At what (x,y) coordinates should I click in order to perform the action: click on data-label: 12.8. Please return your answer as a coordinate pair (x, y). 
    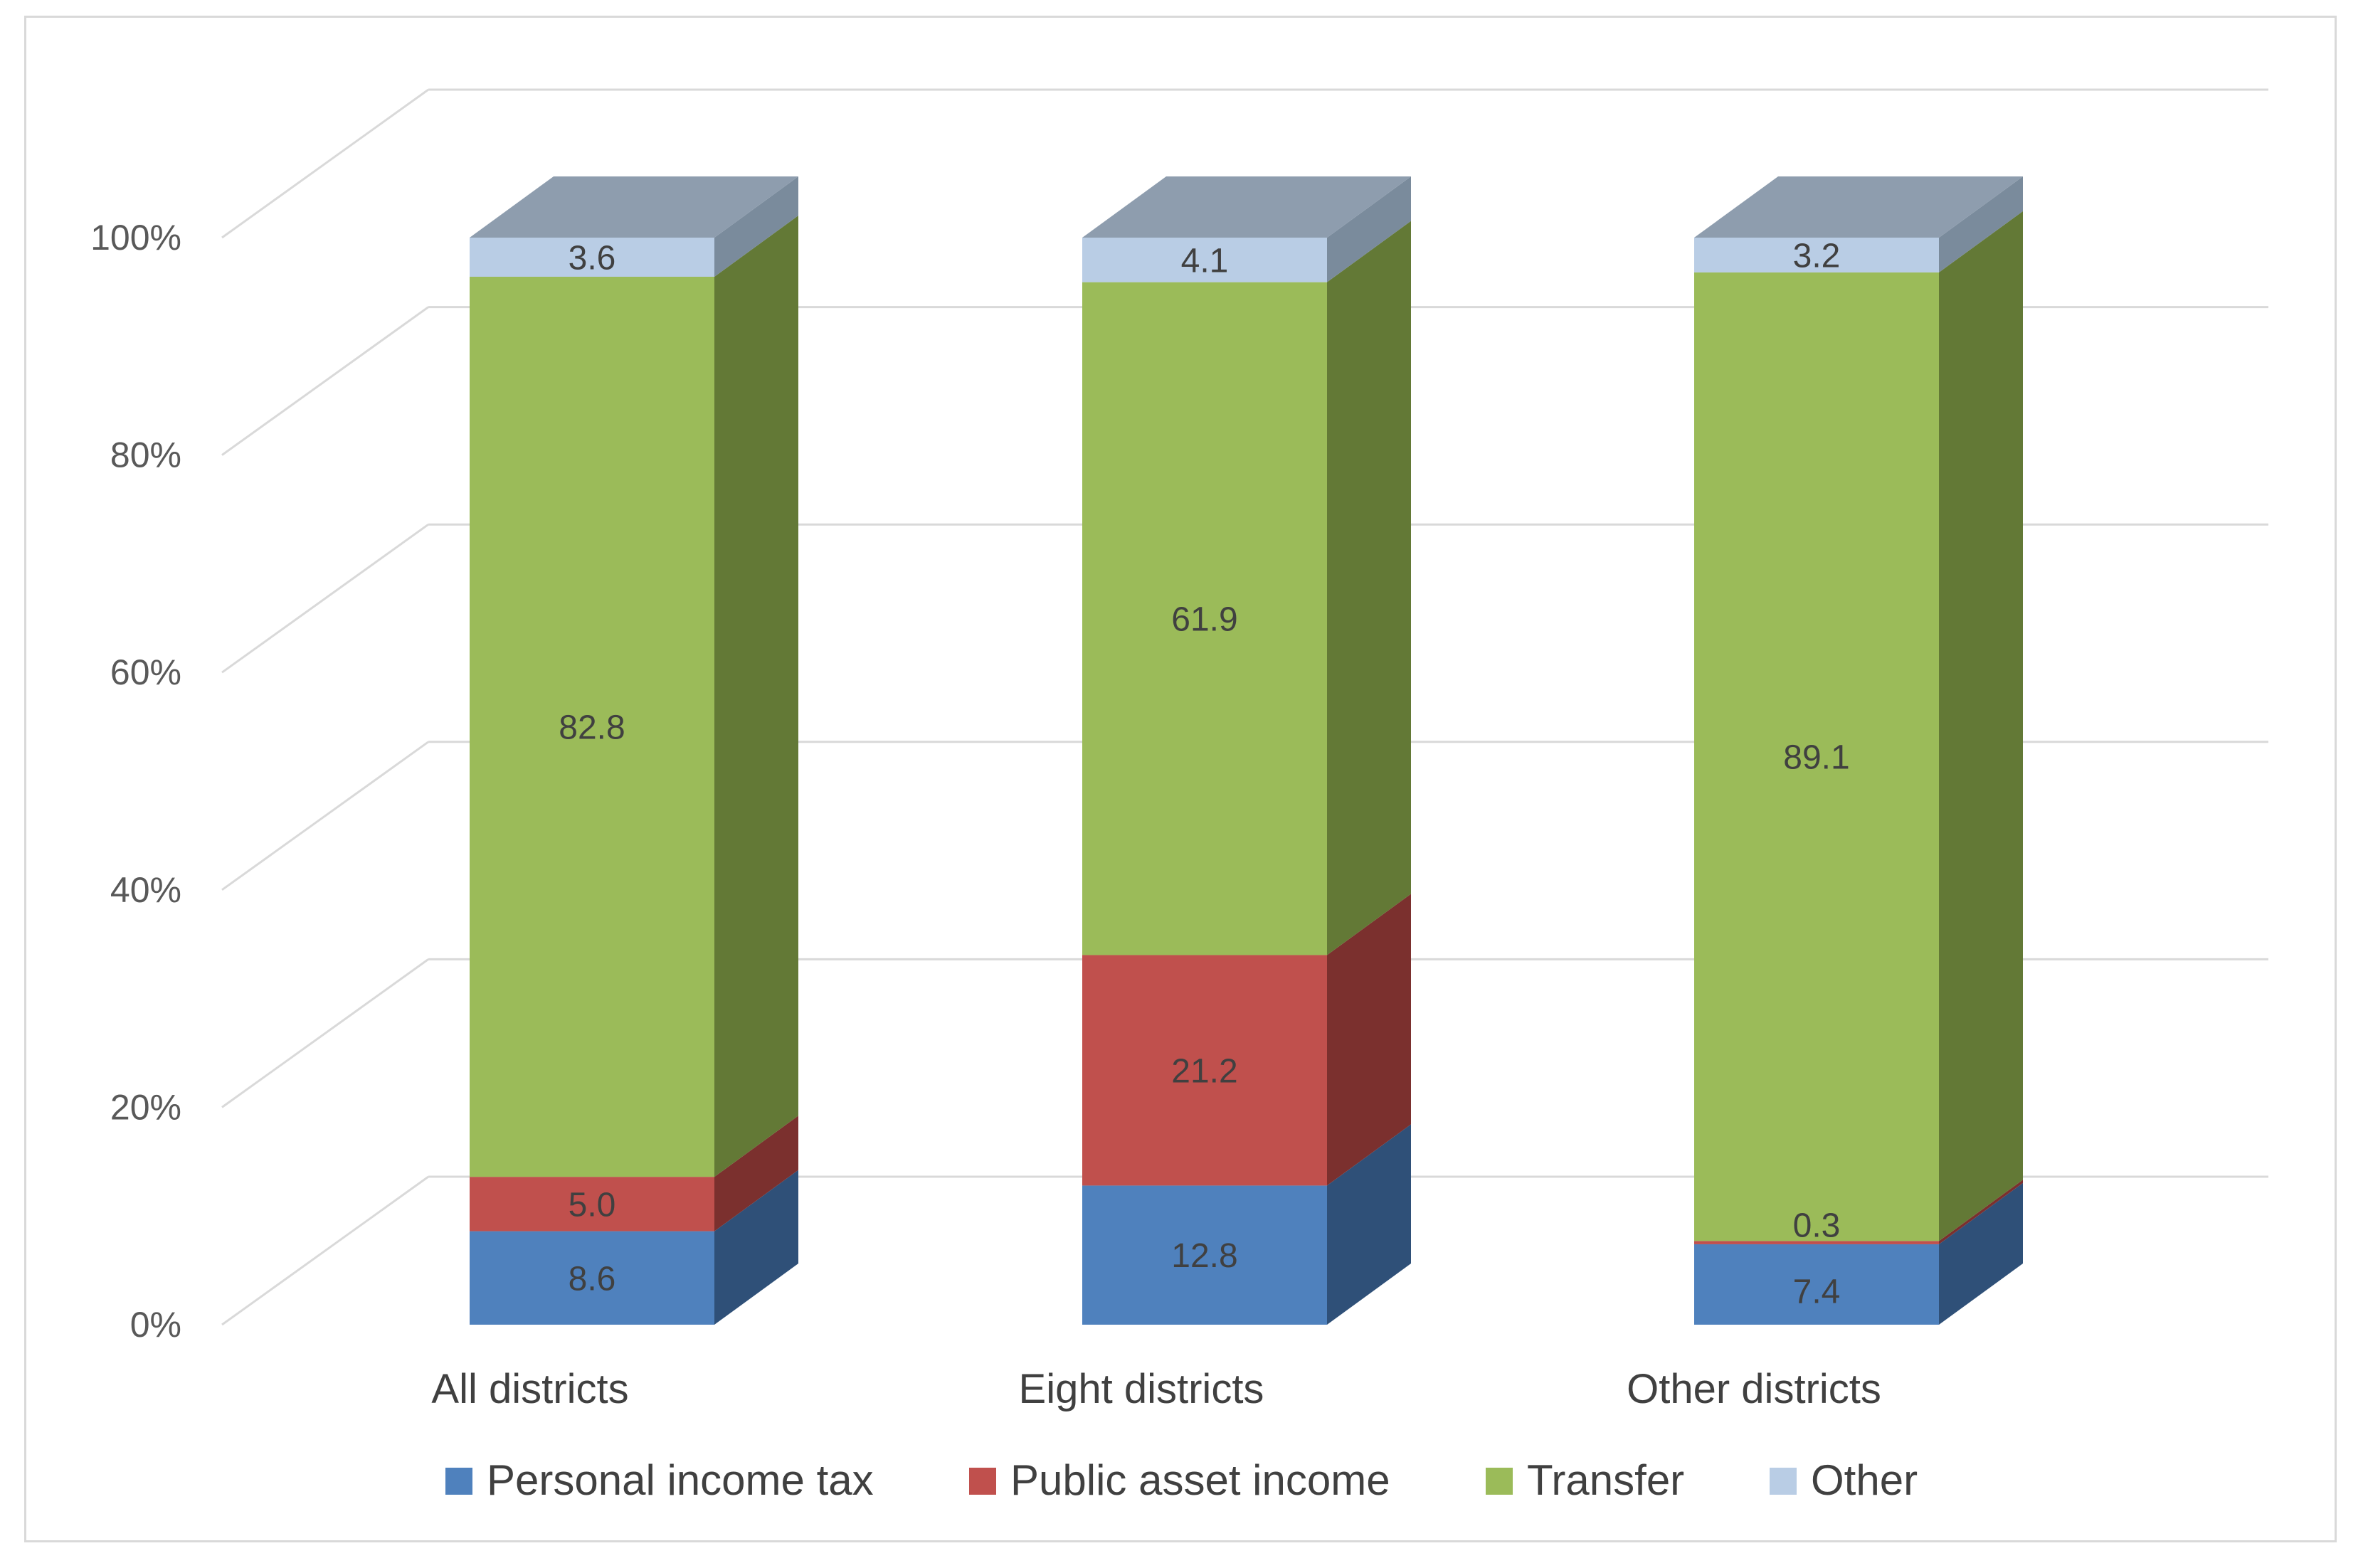
    Looking at the image, I should click on (1204, 1256).